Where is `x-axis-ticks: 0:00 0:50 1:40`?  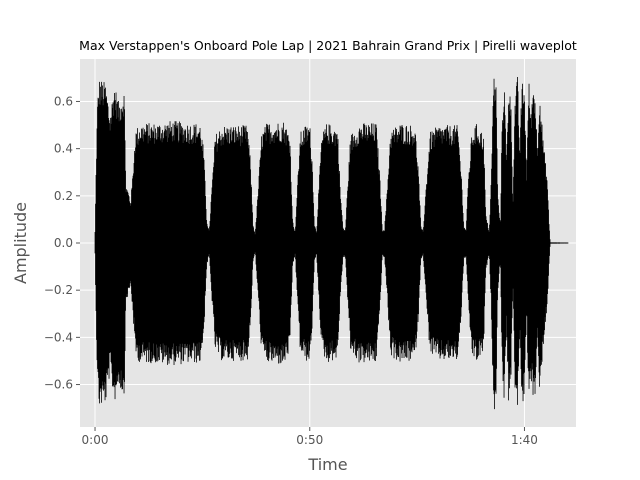
x-axis-ticks: 0:00 0:50 1:40 is located at coordinates (310, 437).